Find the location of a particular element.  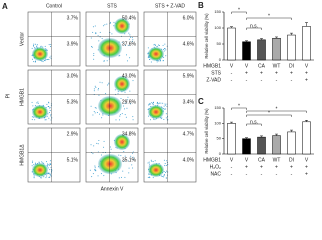

upper-percent: 6.0% is located at coordinates (189, 18).